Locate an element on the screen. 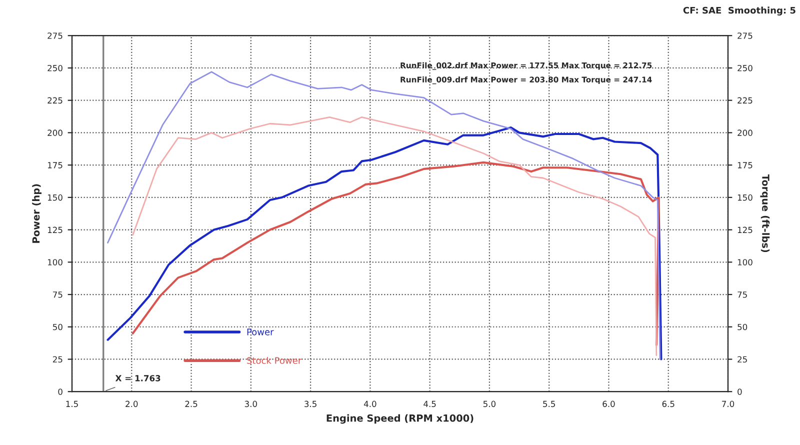 This screenshot has width=800, height=445. y-tick-label: 250 is located at coordinates (55, 68).